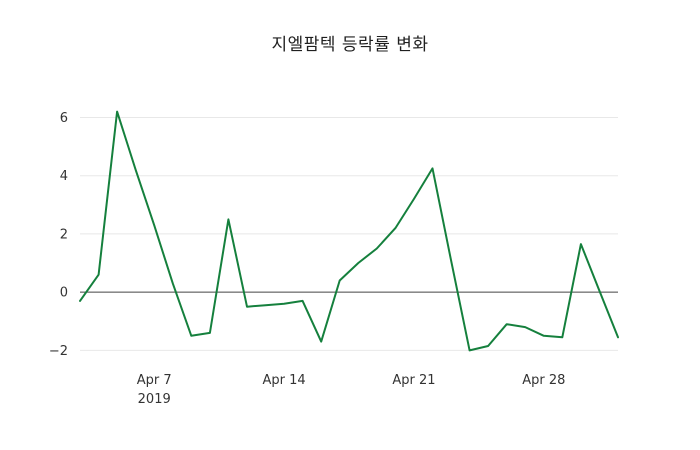  What do you see at coordinates (413, 380) in the screenshot?
I see `x-tick-label: Apr 21` at bounding box center [413, 380].